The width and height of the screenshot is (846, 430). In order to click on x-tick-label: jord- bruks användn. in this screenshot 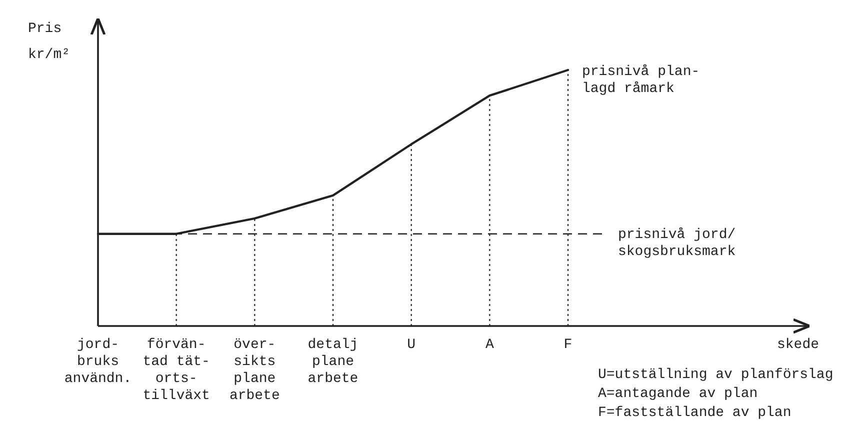, I will do `click(98, 362)`.